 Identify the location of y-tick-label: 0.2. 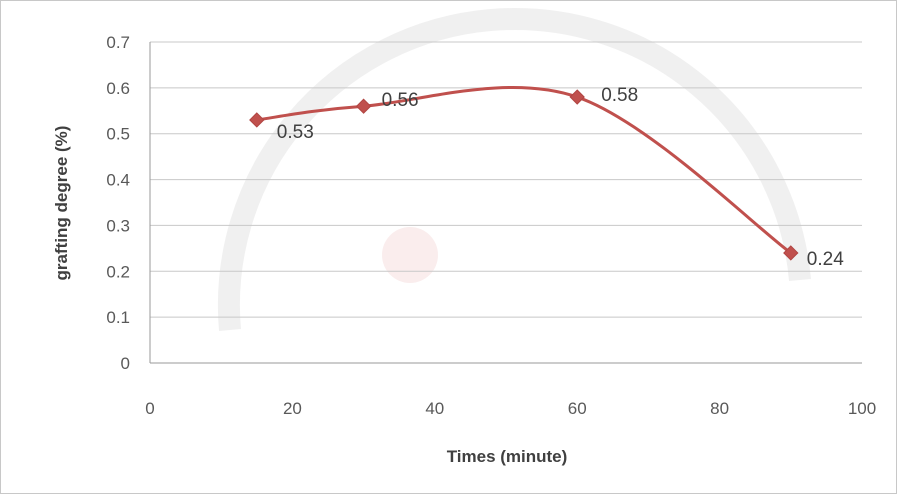
(118, 271).